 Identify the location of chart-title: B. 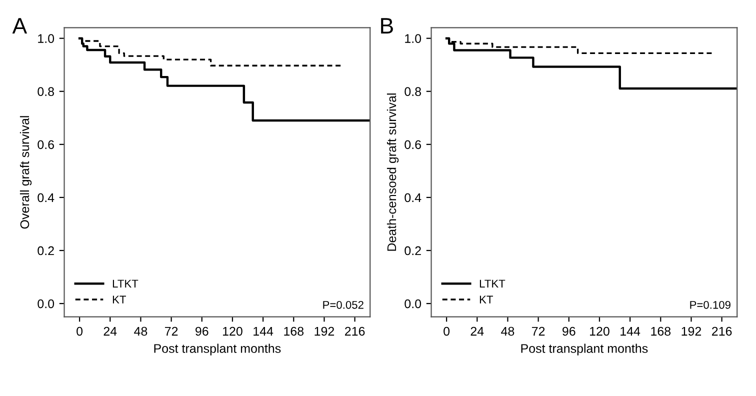
(387, 26).